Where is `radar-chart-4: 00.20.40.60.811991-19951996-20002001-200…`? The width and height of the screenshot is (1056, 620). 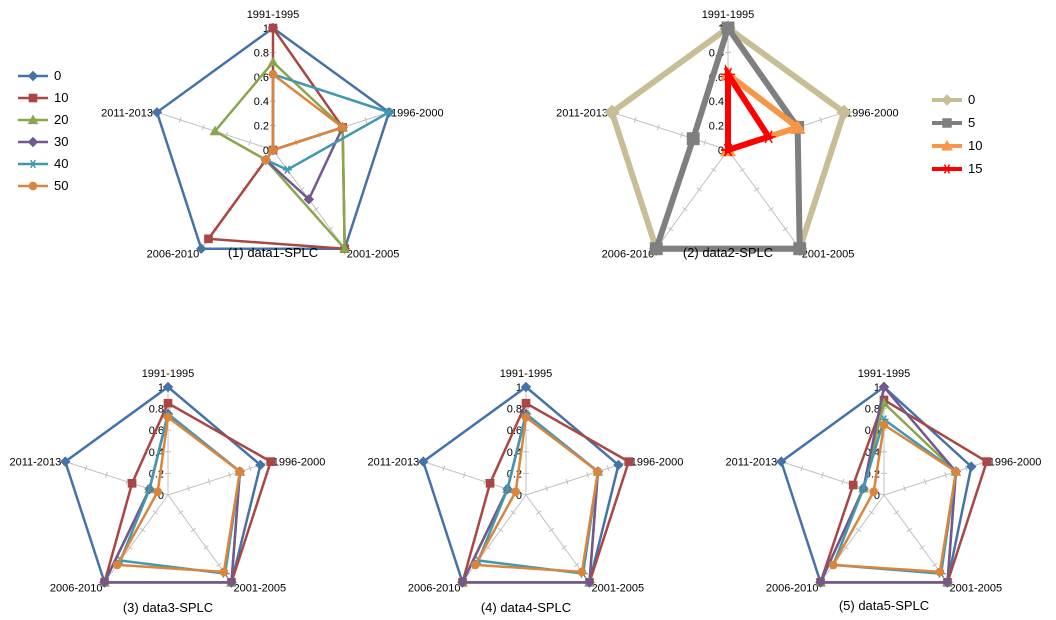
radar-chart-4: 00.20.40.60.811991-19951996-20002001-200… is located at coordinates (525, 491).